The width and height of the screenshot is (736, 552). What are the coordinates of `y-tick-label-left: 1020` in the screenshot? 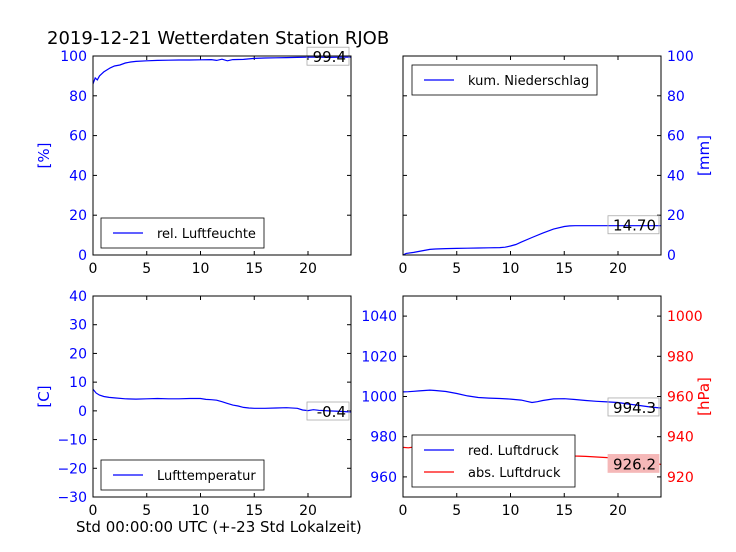 It's located at (379, 357).